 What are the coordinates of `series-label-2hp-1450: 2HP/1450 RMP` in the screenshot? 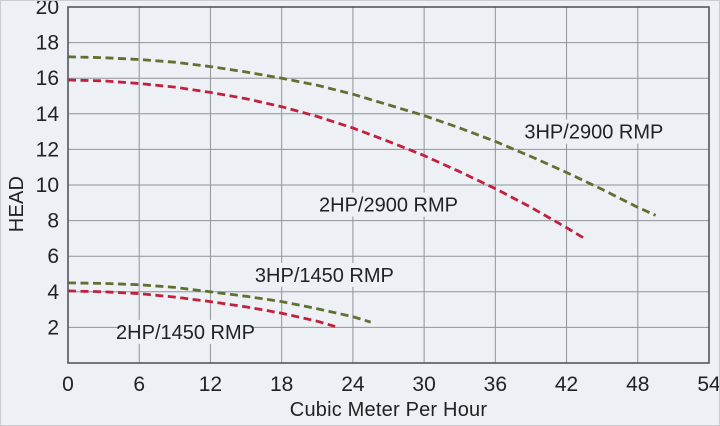 It's located at (185, 333).